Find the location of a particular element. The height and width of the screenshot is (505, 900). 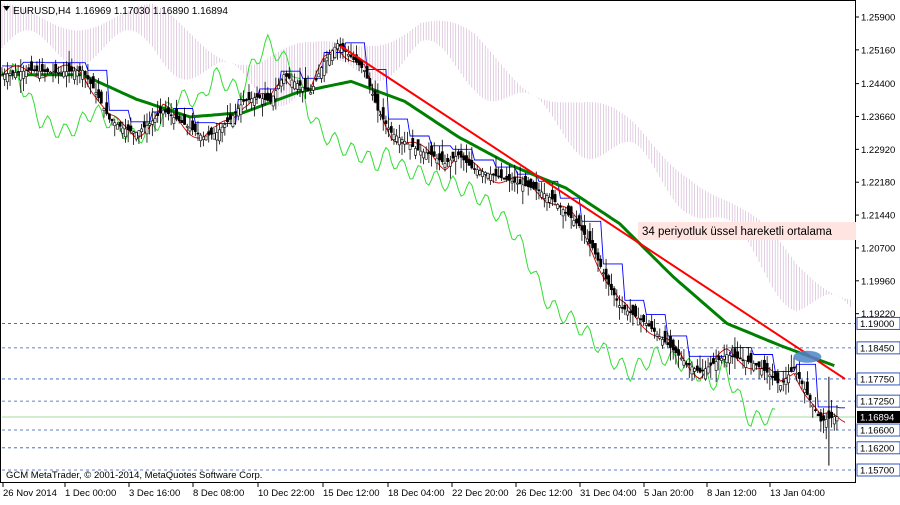

ohlc-label: 1.16969 1.17030 1.16890 1.16894 is located at coordinates (151, 11).